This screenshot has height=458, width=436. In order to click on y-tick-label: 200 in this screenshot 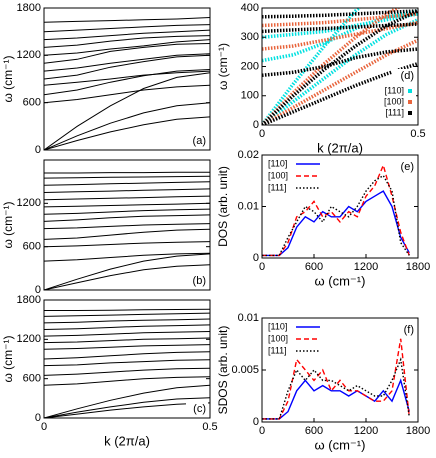, I will do `click(250, 66)`.